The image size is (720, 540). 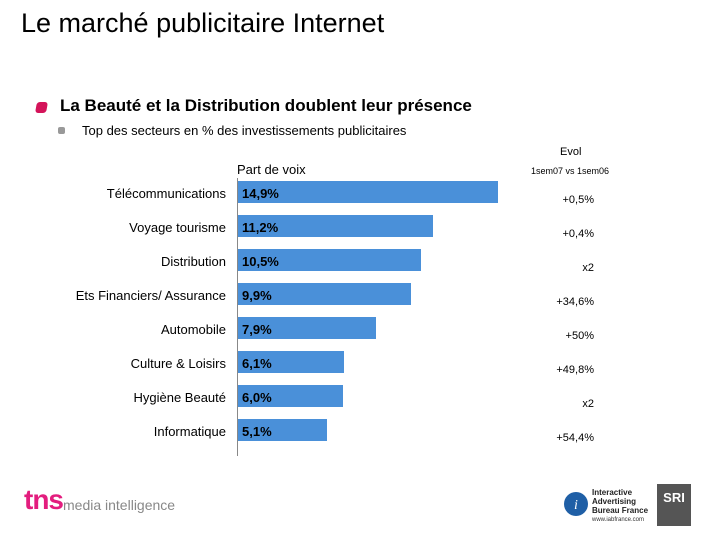 What do you see at coordinates (674, 505) in the screenshot?
I see `sri-logo: SRI` at bounding box center [674, 505].